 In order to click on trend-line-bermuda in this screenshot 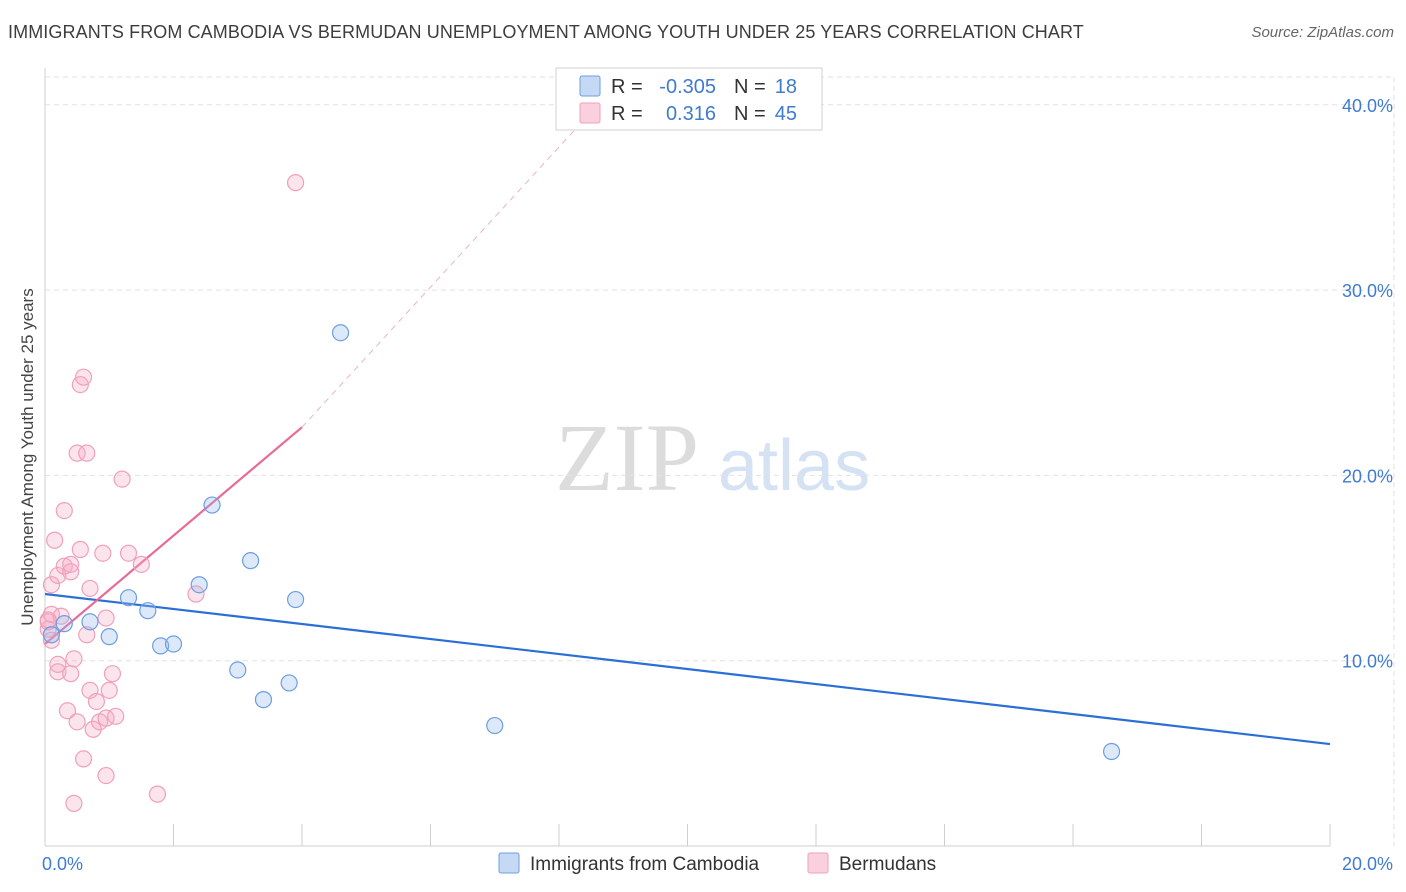, I will do `click(173, 535)`.